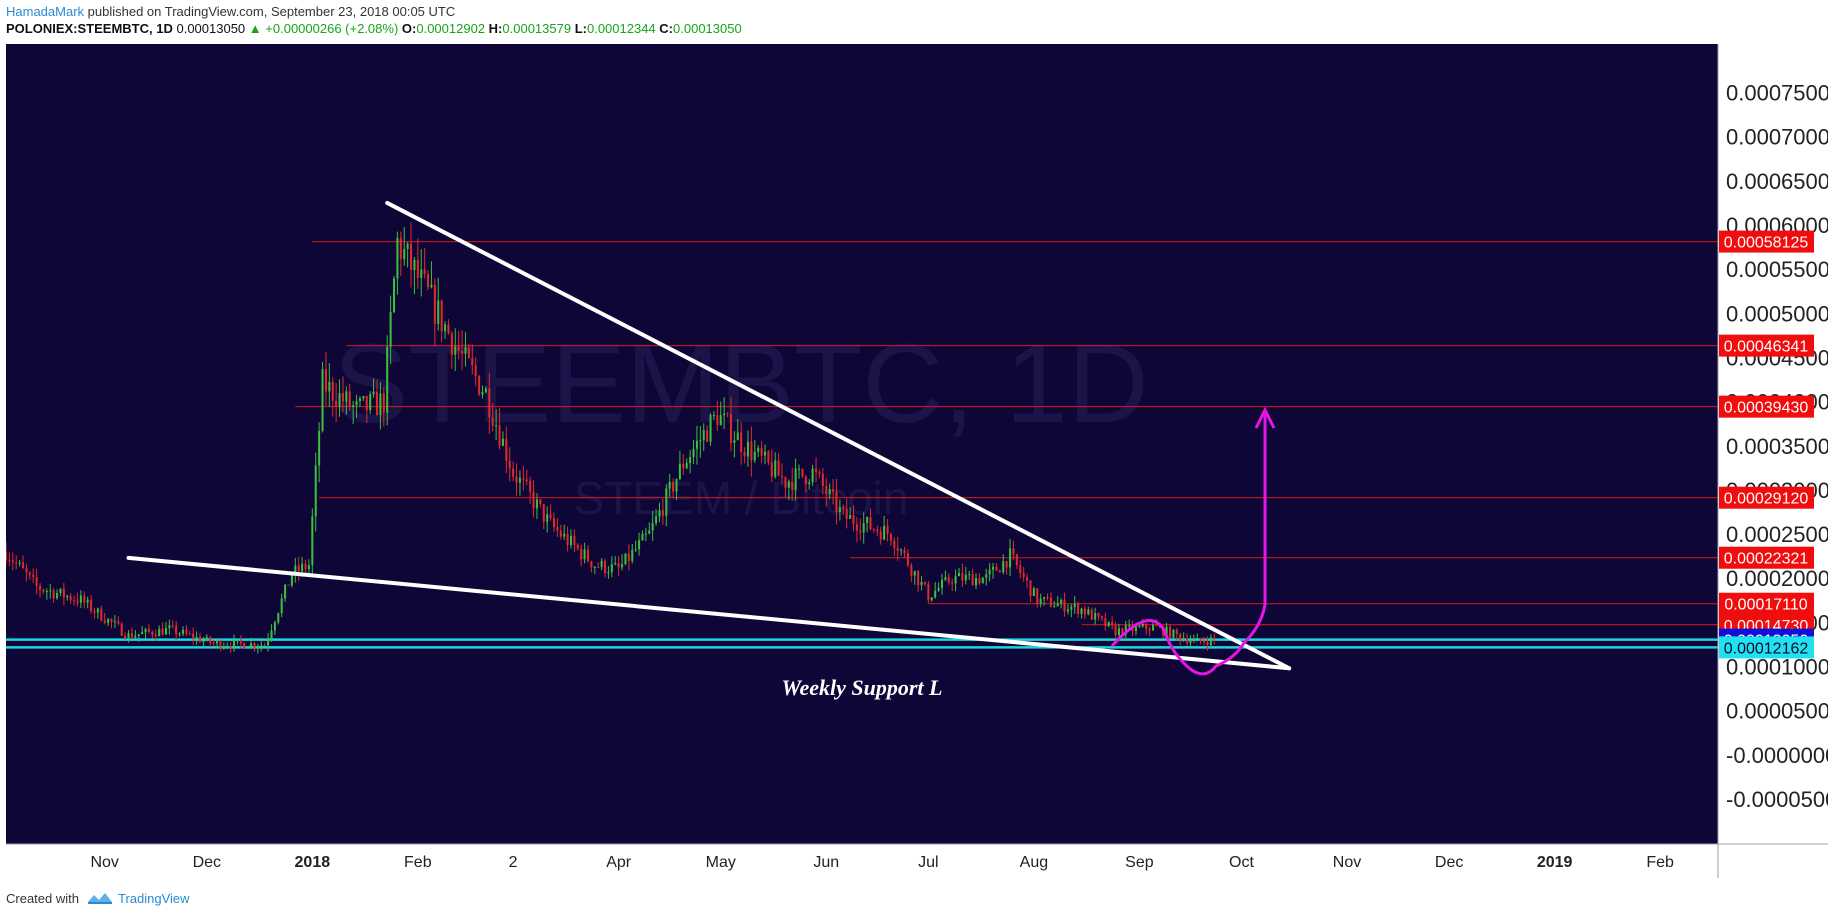 Image resolution: width=1828 pixels, height=915 pixels. Describe the element at coordinates (1777, 269) in the screenshot. I see `price-tick-label: 0.0005500` at that location.